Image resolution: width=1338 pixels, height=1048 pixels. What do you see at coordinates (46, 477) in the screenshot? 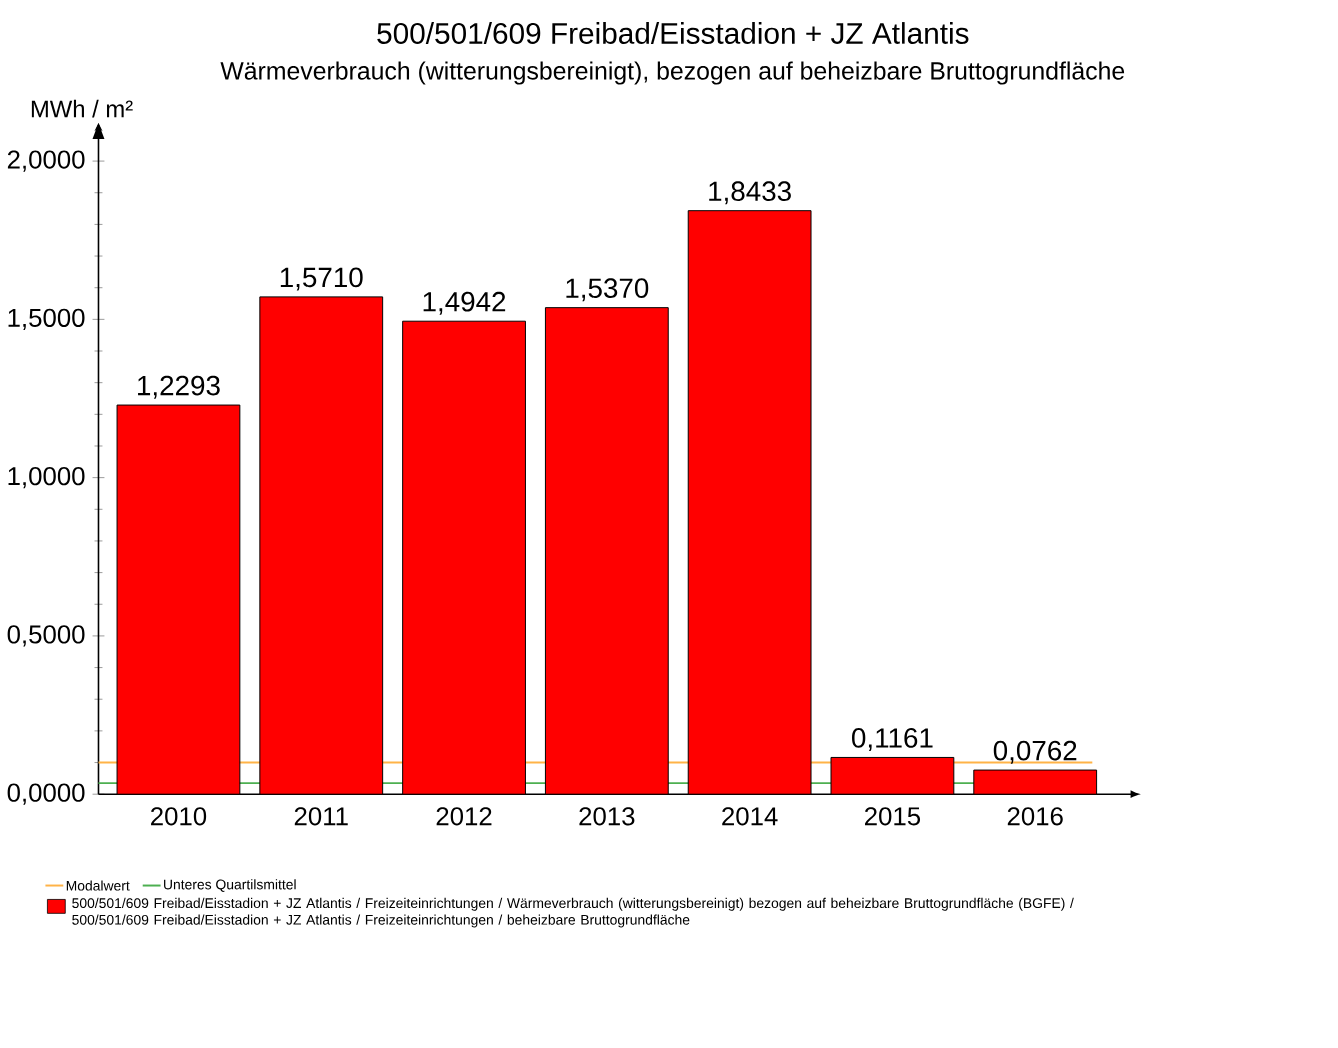
I see `y-tick-label: 1,0000` at bounding box center [46, 477].